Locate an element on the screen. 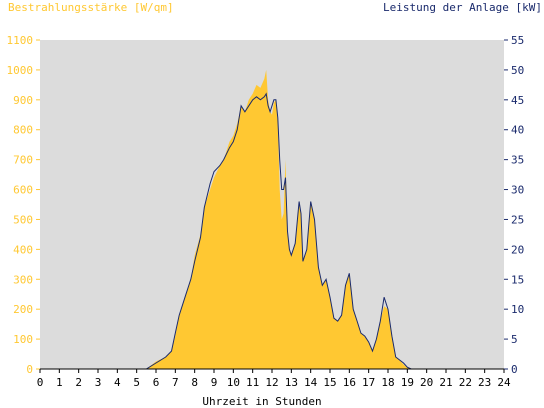 This screenshot has height=408, width=544. x-tick-label: 4 is located at coordinates (117, 382).